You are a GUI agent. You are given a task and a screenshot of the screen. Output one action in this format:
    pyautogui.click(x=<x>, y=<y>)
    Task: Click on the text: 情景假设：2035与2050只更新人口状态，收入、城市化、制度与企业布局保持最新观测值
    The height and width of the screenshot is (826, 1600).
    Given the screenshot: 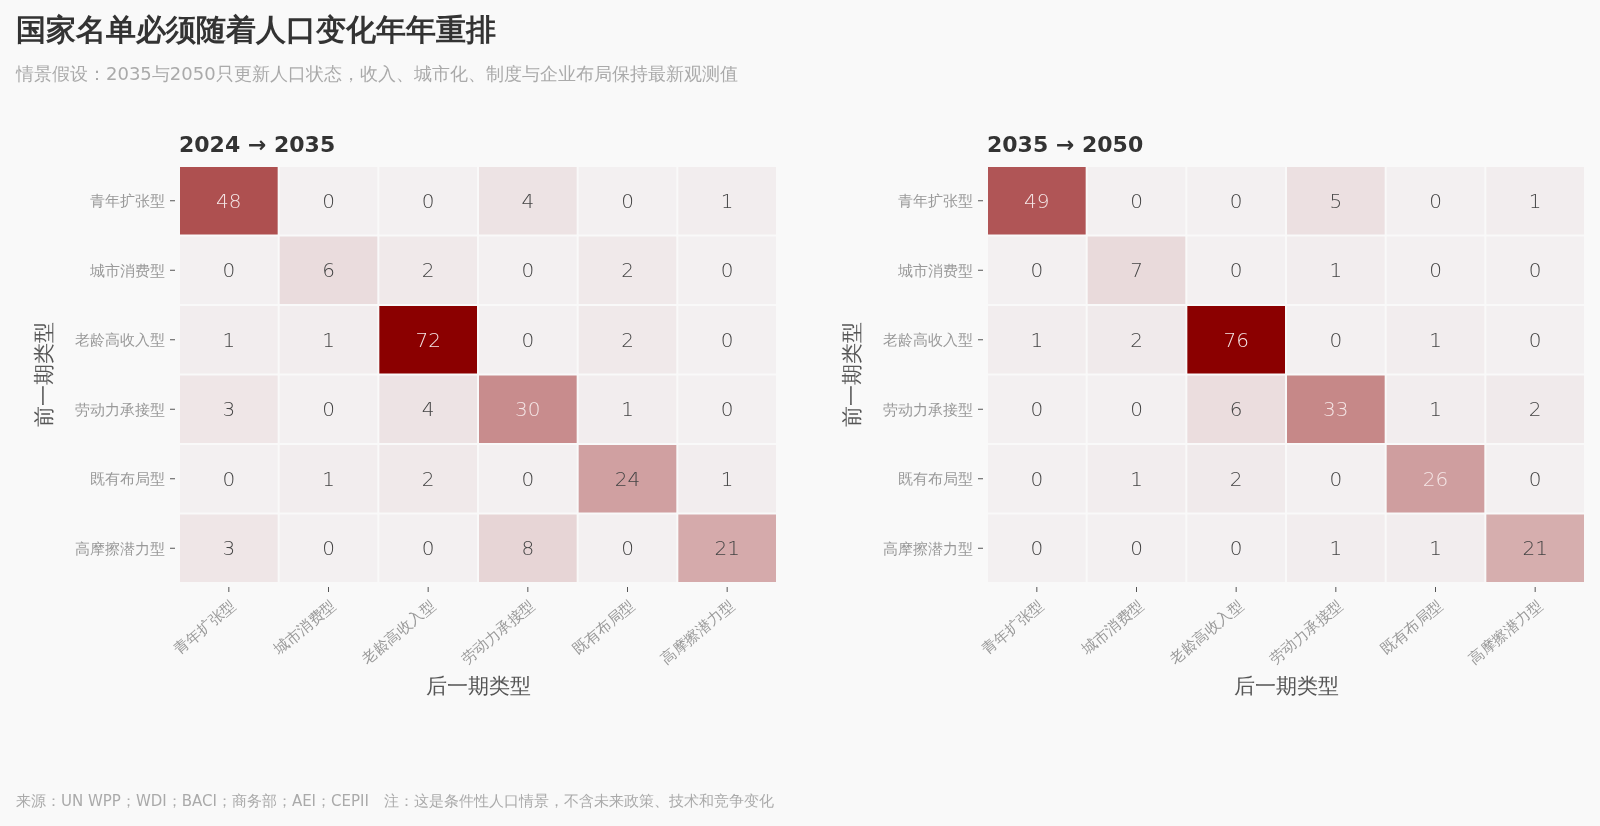 What is the action you would take?
    pyautogui.click(x=376, y=73)
    